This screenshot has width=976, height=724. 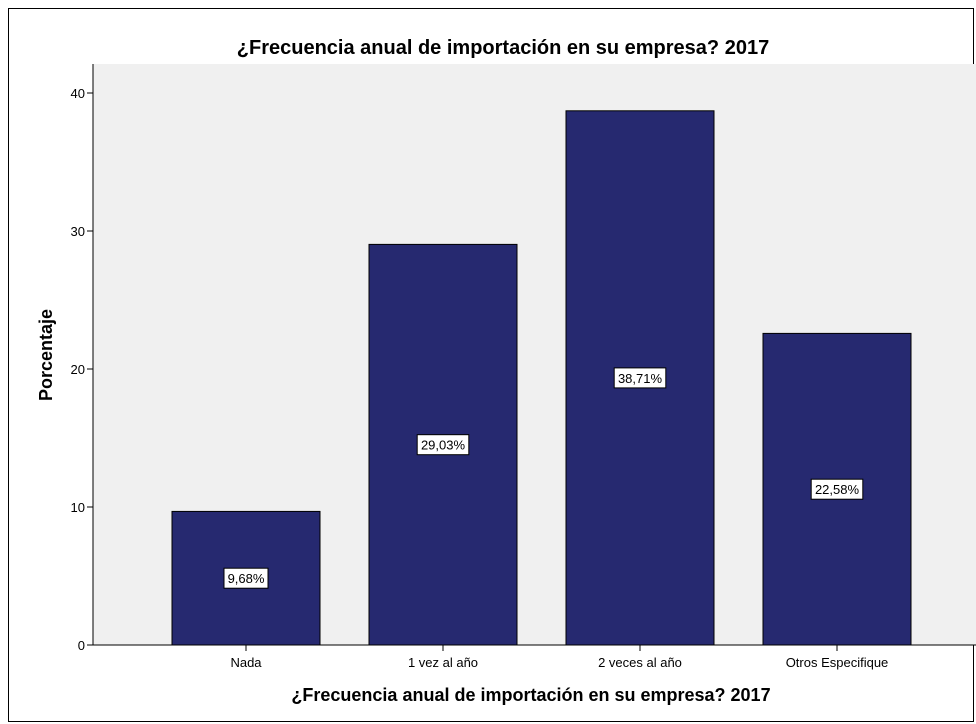 I want to click on y-tick-label: 0, so click(x=81, y=645).